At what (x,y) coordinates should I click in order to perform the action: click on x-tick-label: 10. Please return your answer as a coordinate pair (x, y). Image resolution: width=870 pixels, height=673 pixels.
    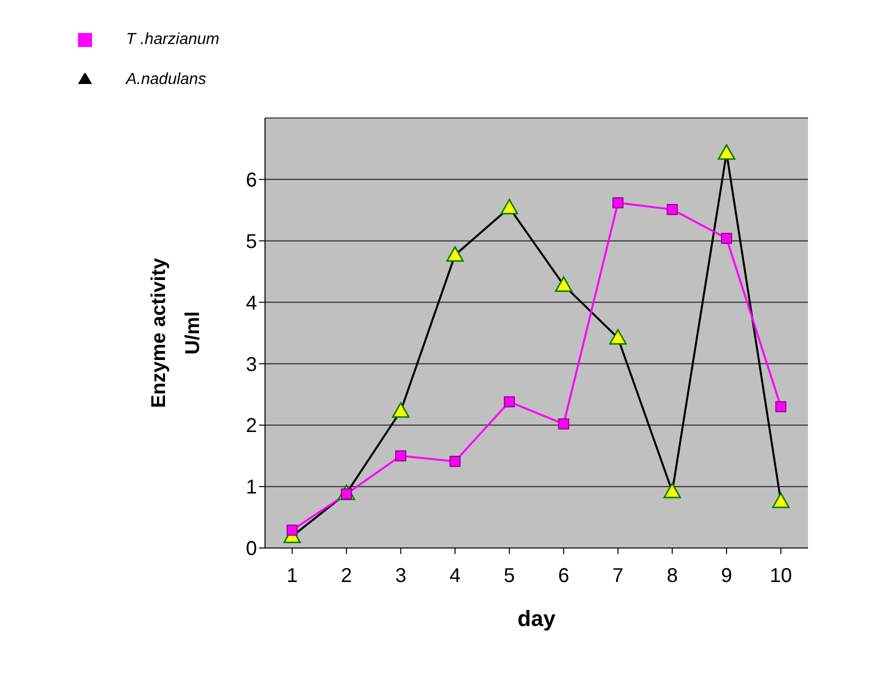
    Looking at the image, I should click on (781, 576).